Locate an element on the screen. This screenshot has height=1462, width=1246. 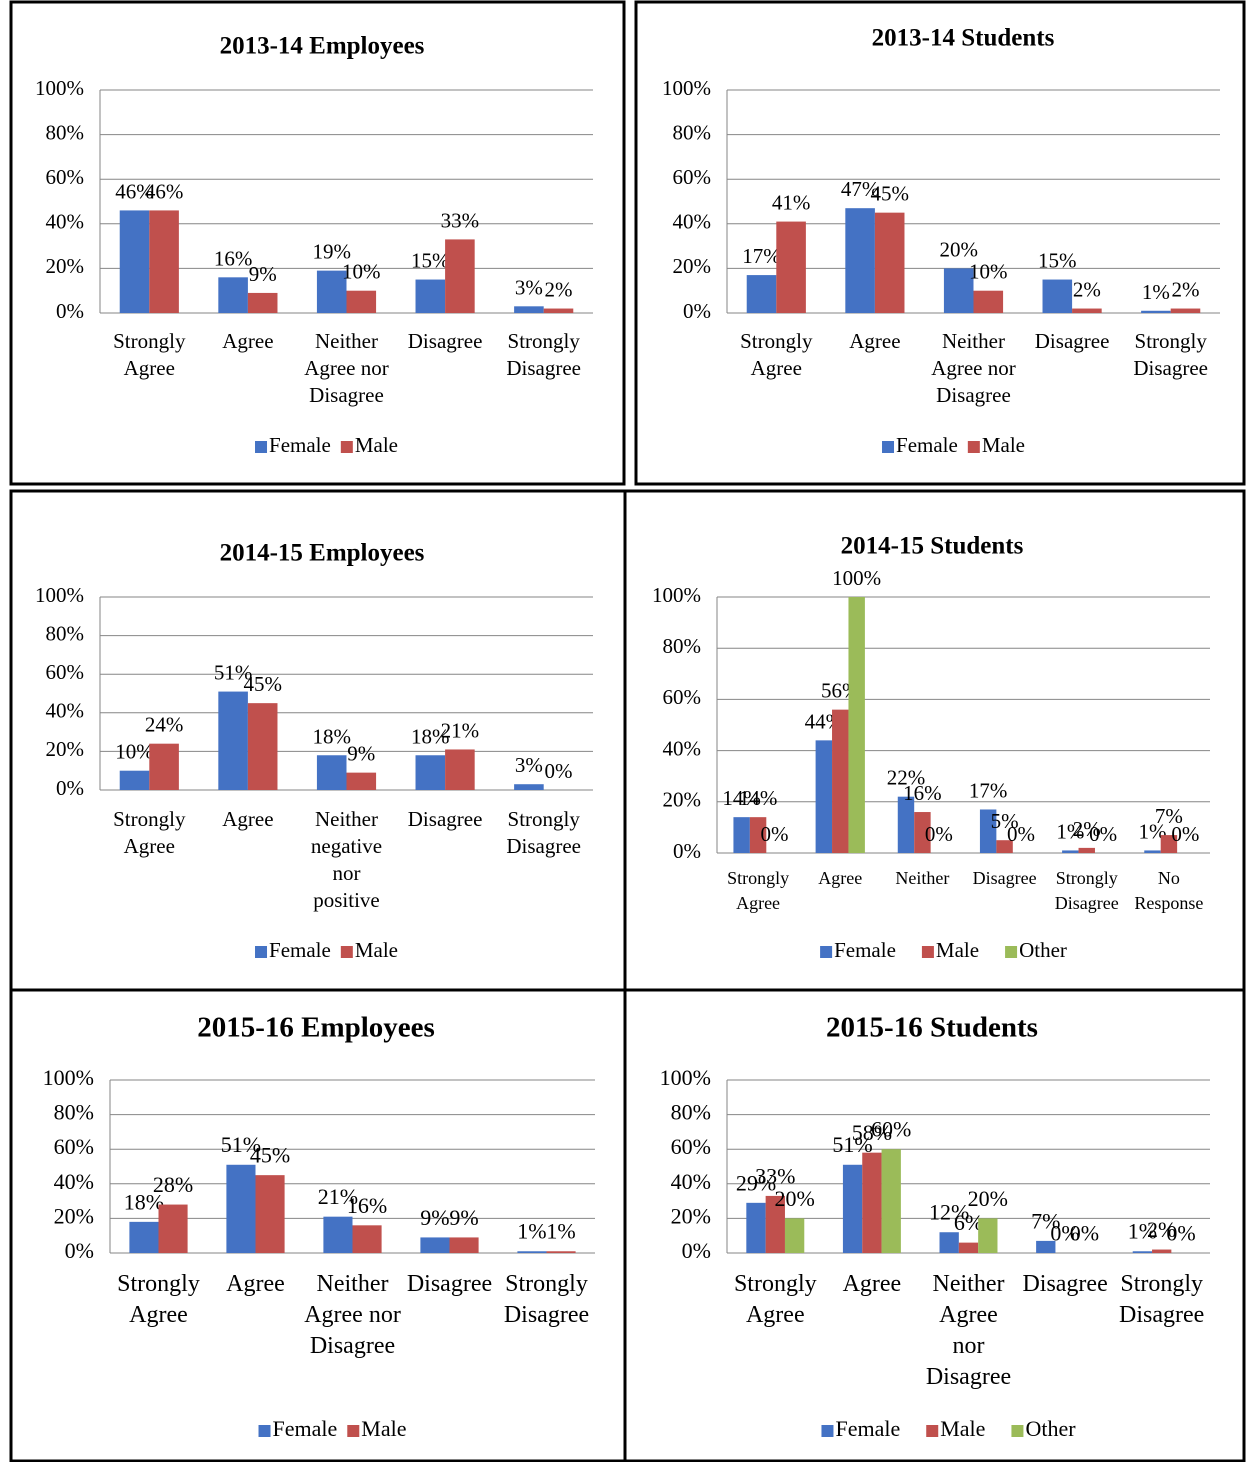
y-tick-label: 100% is located at coordinates (68, 1077).